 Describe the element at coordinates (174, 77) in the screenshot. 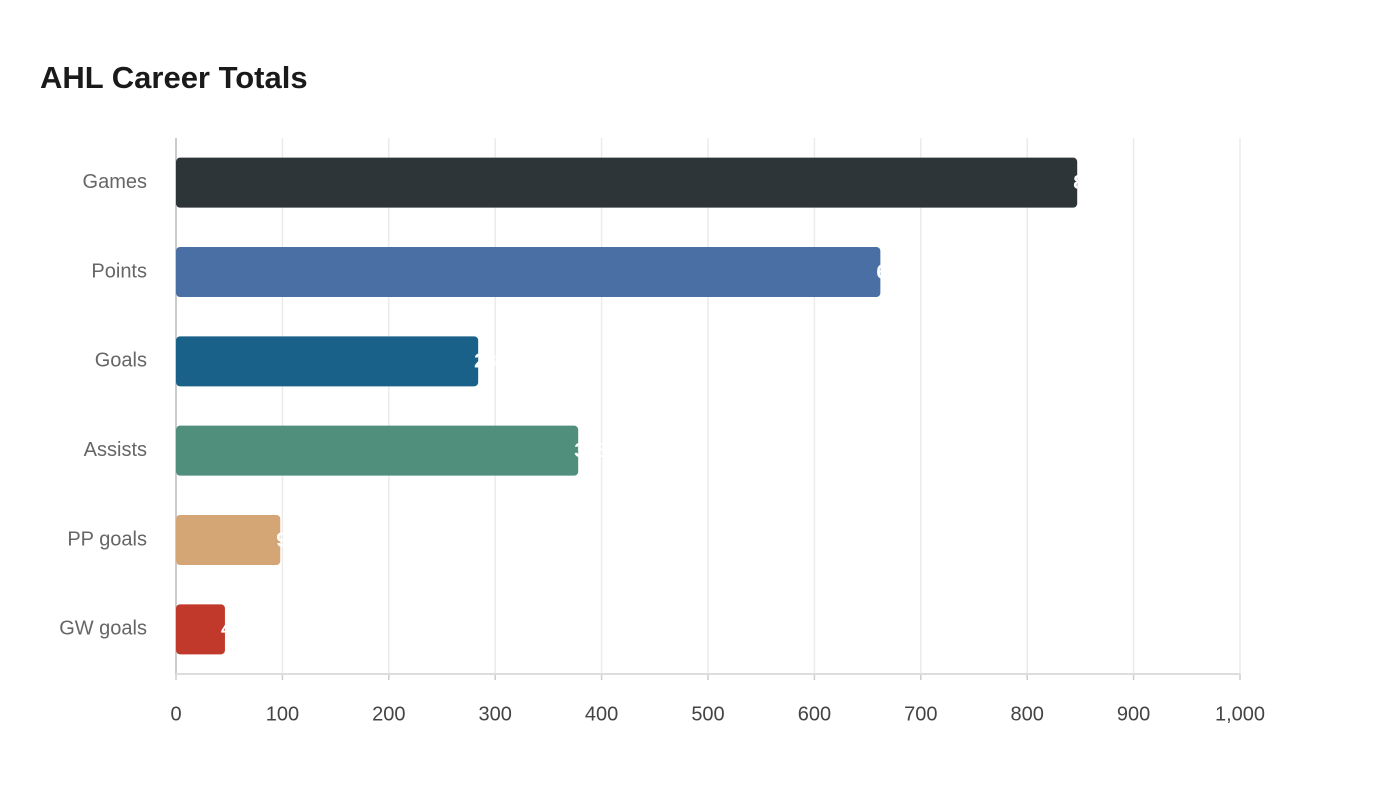

I see `chart-title: AHL Career Totals` at that location.